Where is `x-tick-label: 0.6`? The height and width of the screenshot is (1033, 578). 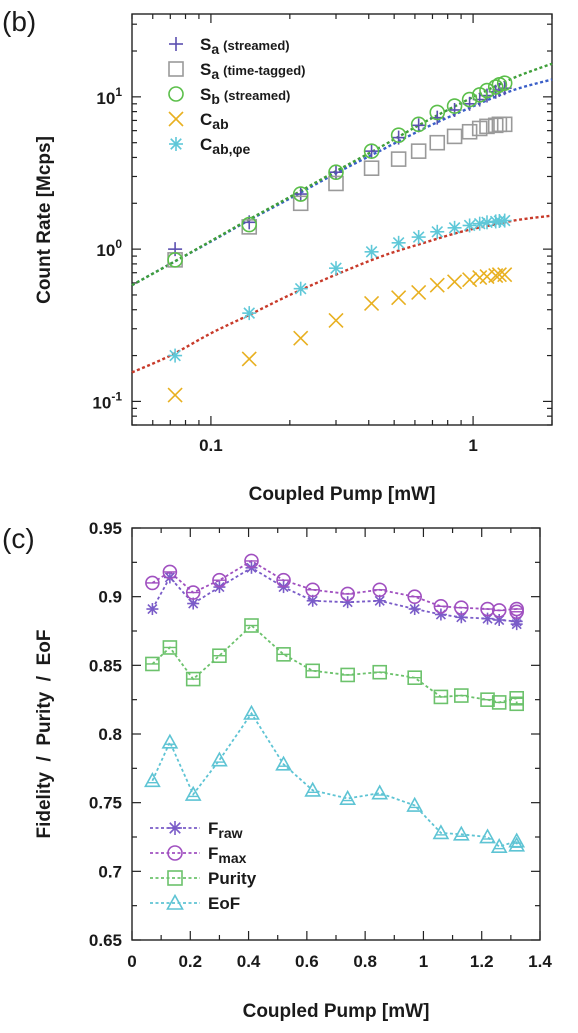
x-tick-label: 0.6 is located at coordinates (307, 961).